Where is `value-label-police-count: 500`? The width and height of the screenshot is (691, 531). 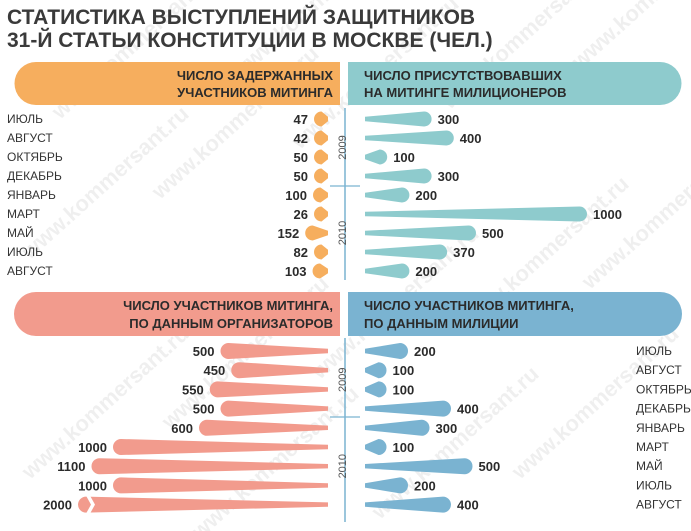 value-label-police-count: 500 is located at coordinates (490, 466).